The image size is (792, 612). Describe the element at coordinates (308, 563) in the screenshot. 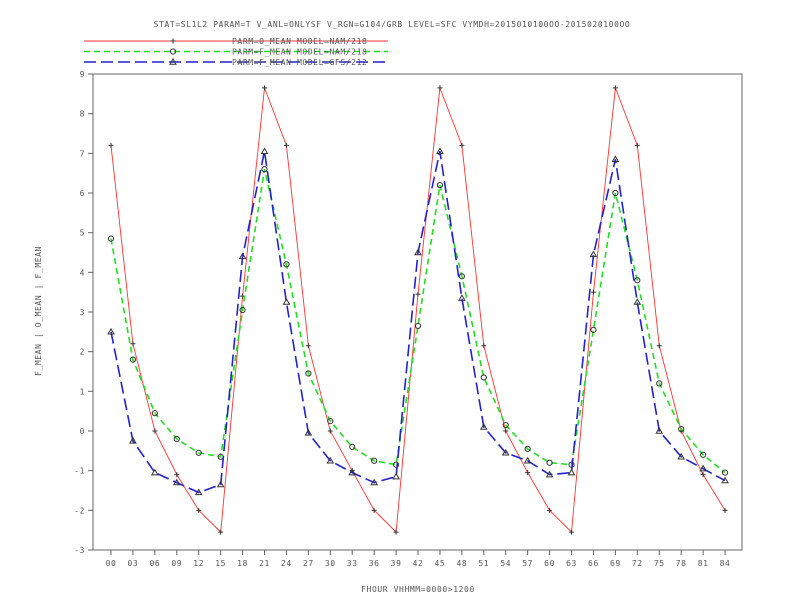

I see `x-tick-label: 27` at that location.